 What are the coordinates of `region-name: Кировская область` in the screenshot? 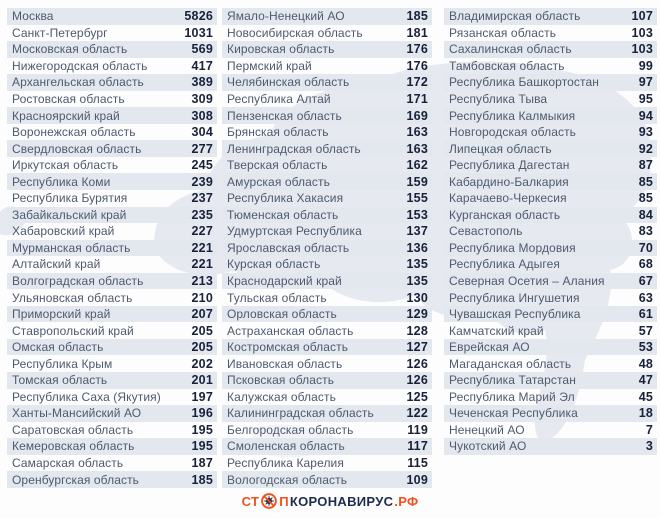 It's located at (281, 49).